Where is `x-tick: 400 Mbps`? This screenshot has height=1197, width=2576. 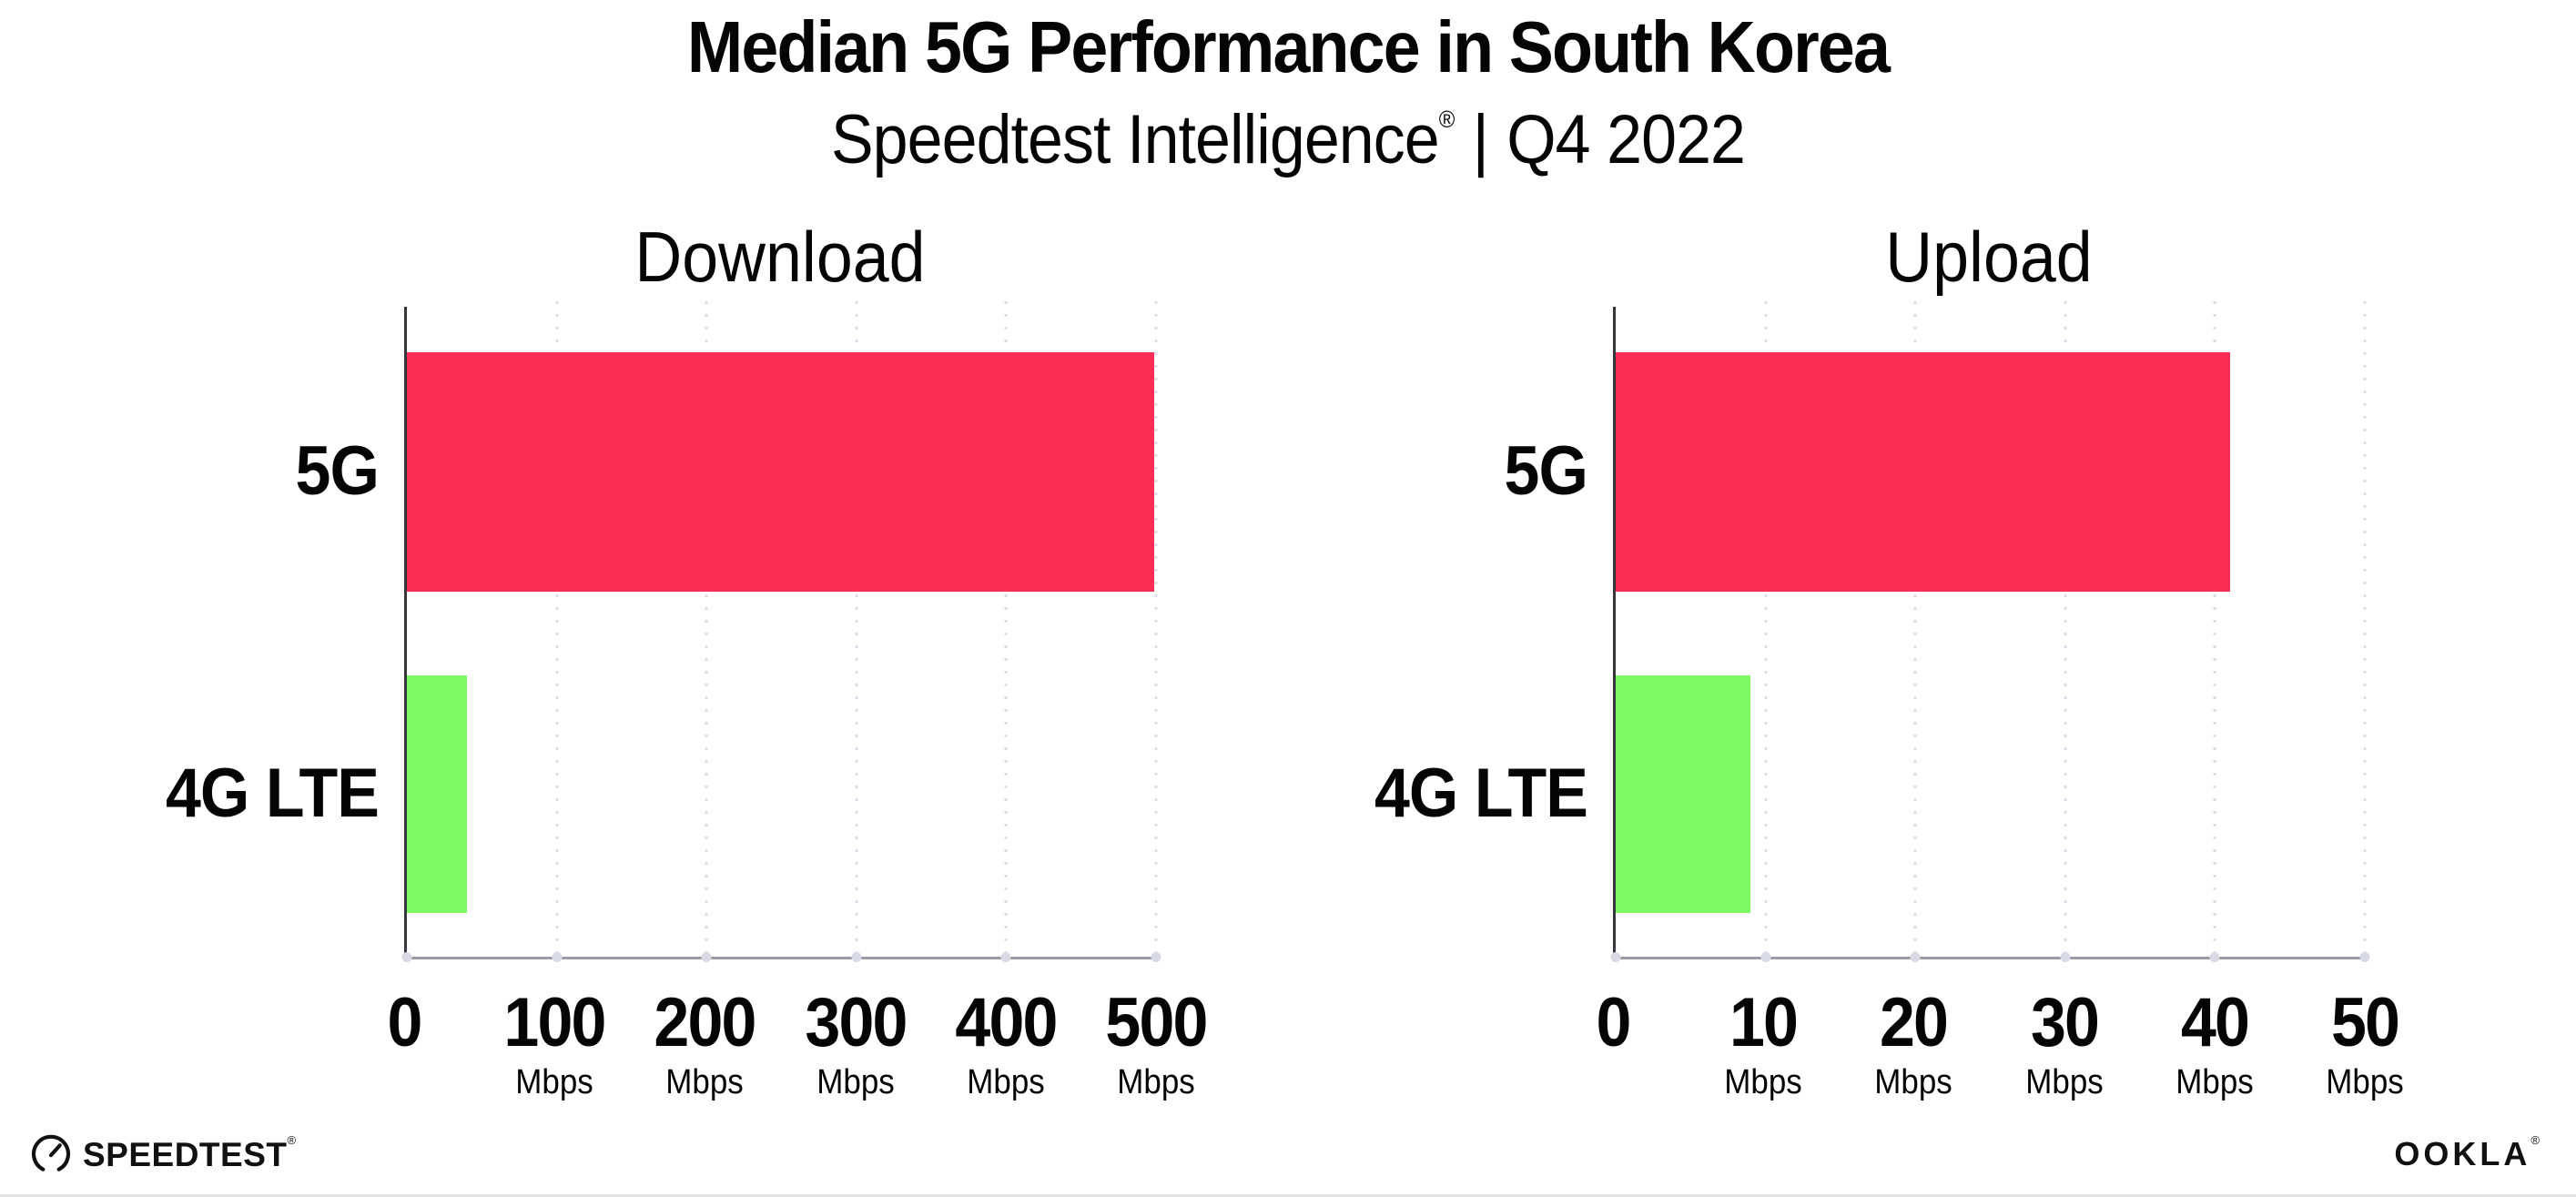
x-tick: 400 Mbps is located at coordinates (1005, 1043).